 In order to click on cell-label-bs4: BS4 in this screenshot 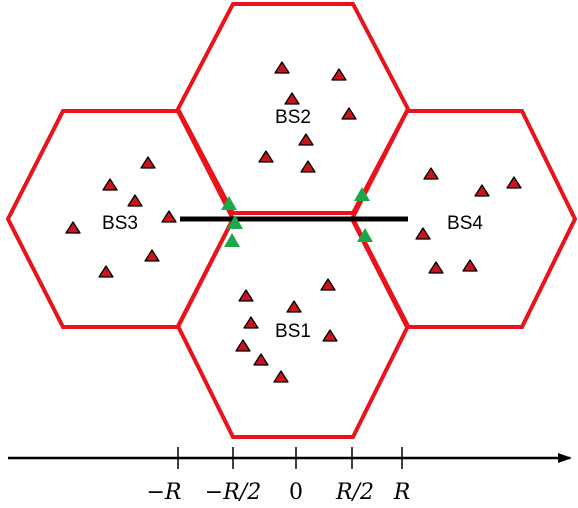, I will do `click(465, 223)`.